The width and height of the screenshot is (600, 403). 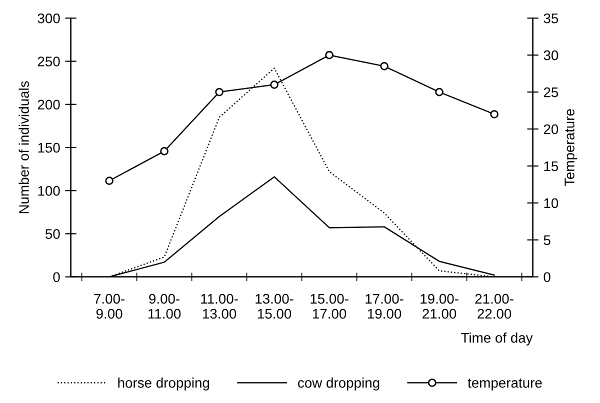 I want to click on x-tick-label: 13.00- 15.00, so click(x=275, y=306).